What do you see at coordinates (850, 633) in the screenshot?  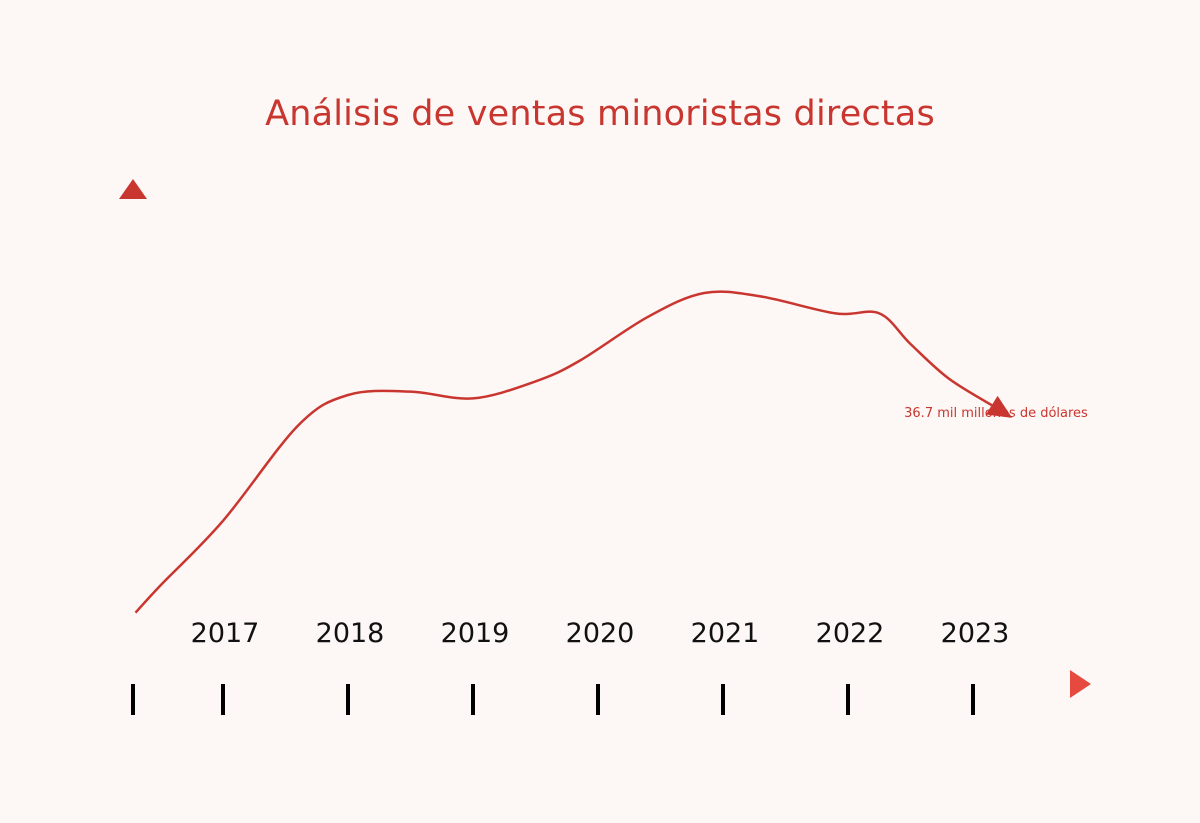 I see `x-tick-label-2022: 2022` at bounding box center [850, 633].